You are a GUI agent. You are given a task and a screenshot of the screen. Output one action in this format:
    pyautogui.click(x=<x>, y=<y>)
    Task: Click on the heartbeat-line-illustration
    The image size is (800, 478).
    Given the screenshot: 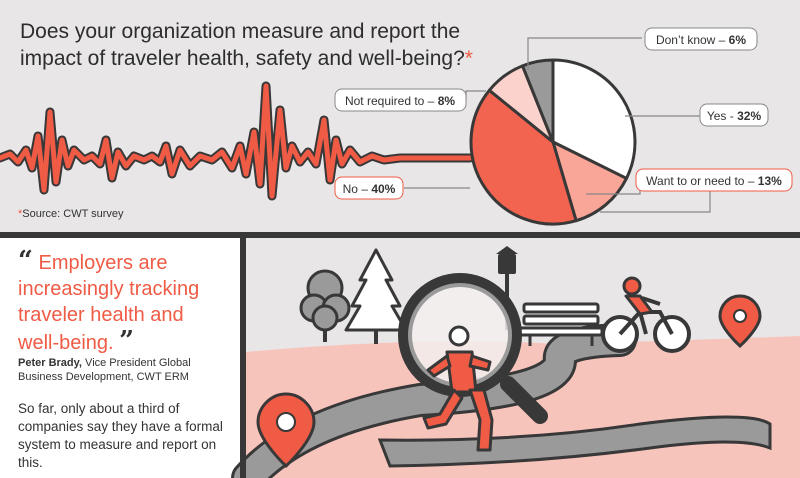 What is the action you would take?
    pyautogui.click(x=237, y=141)
    